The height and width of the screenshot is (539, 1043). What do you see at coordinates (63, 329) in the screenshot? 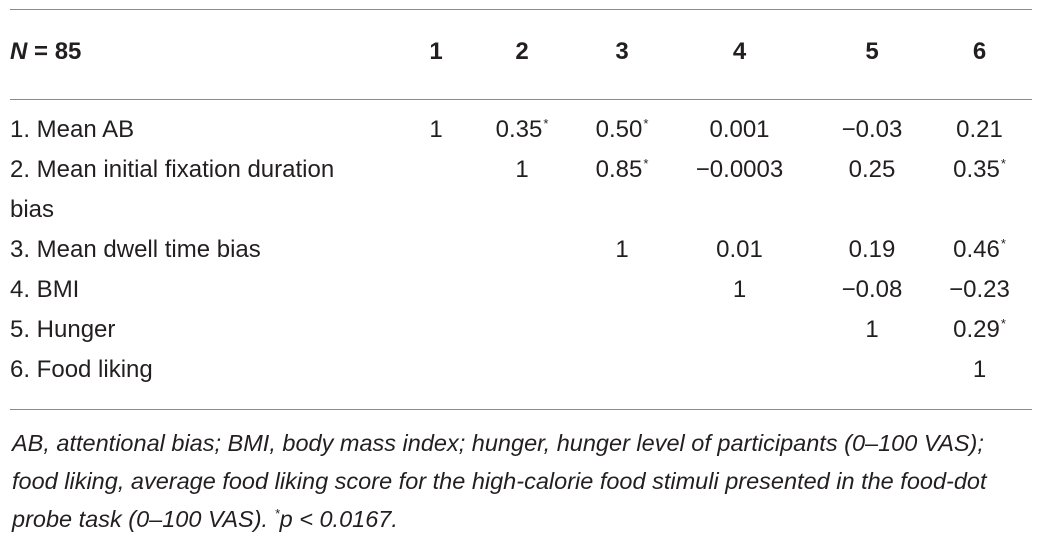
I see `row-label: 5. Hunger` at bounding box center [63, 329].